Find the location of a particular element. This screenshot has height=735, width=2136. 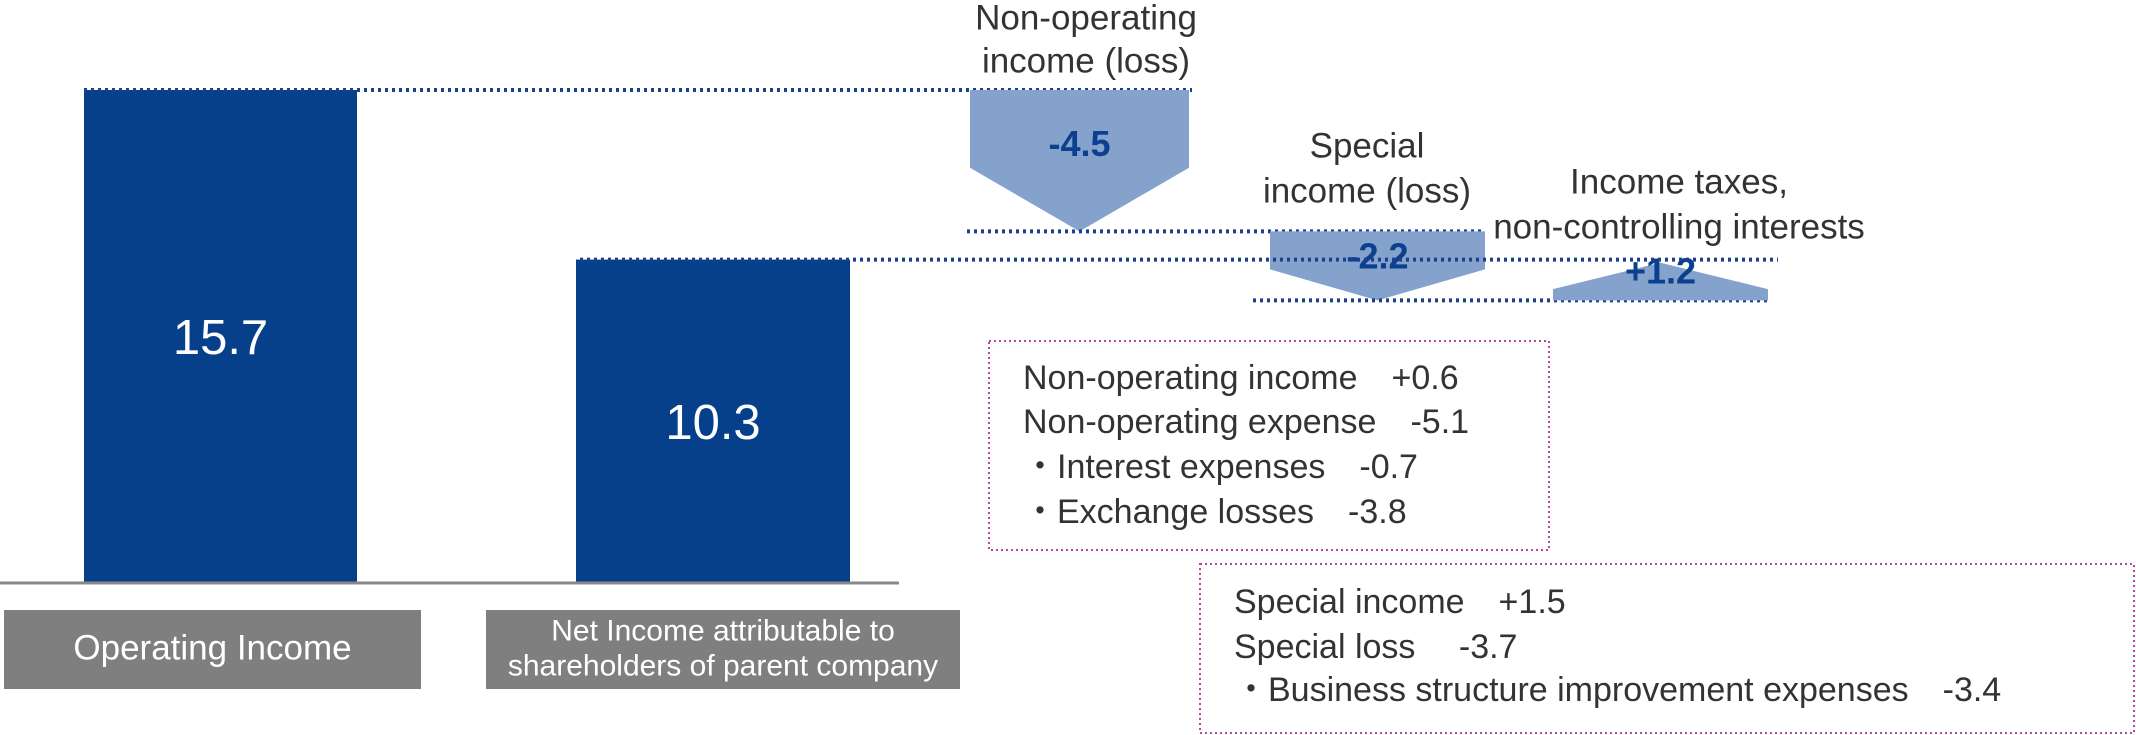

step-label: Non-operating is located at coordinates (1086, 18).